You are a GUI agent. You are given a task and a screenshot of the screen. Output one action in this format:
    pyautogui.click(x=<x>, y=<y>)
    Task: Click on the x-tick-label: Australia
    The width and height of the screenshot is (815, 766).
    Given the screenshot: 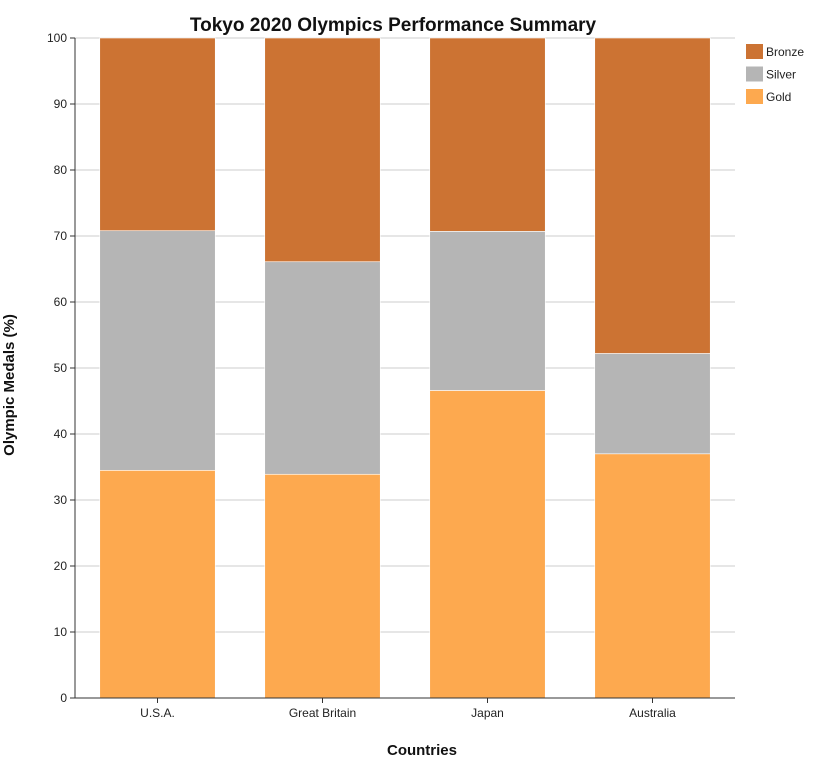 What is the action you would take?
    pyautogui.click(x=652, y=713)
    